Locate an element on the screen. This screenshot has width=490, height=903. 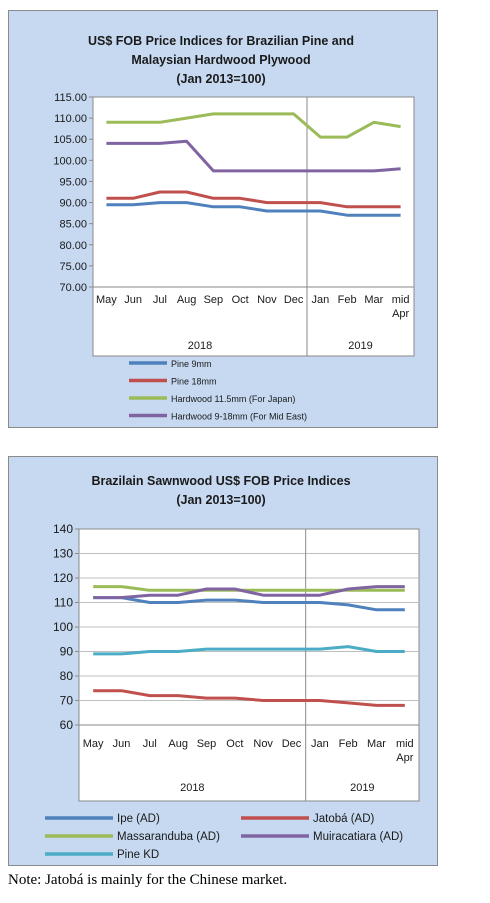
series-line-hardwood-9-18mm-for-mid-east- is located at coordinates (253, 156).